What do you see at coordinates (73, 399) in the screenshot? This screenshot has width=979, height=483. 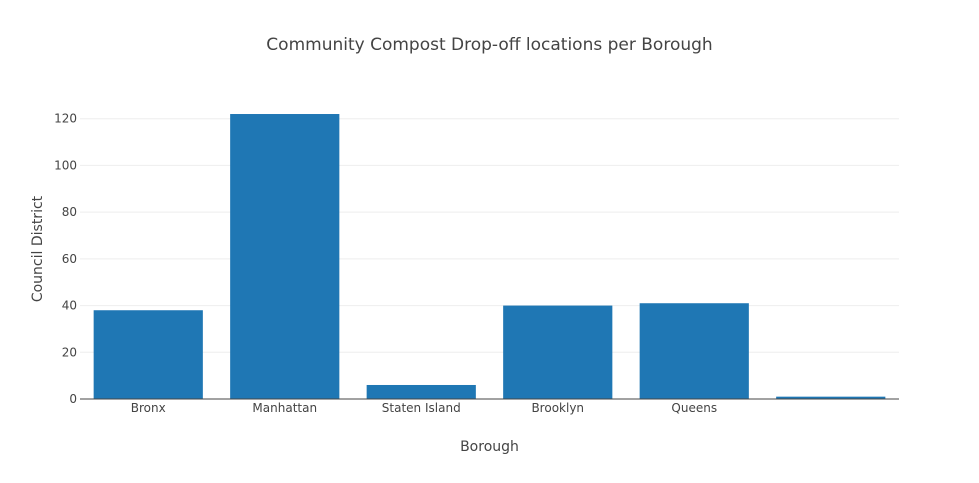 I see `y-tick-label: 0` at bounding box center [73, 399].